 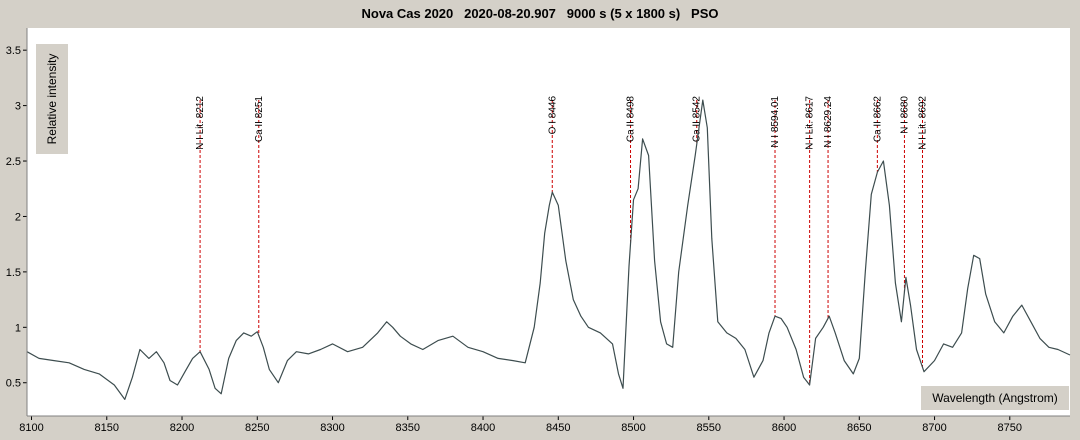 I want to click on line-marker-label: Ca II 8662, so click(x=877, y=119).